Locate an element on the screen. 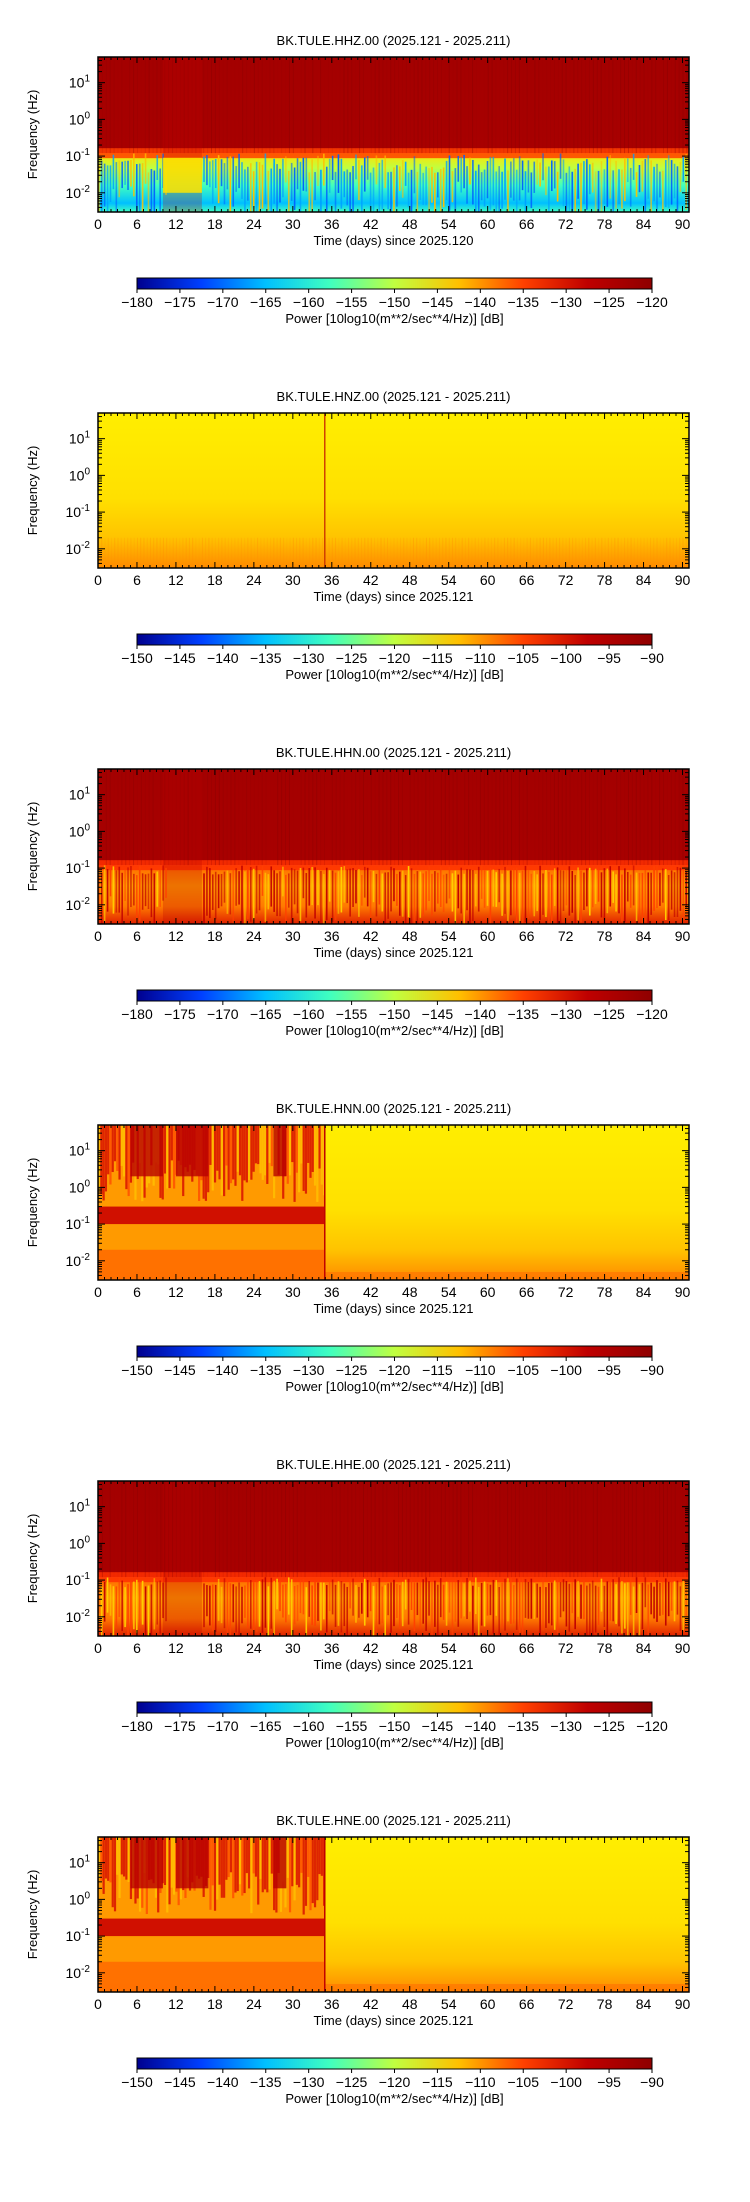  x-axis-label: Time (days) since 2025.121 is located at coordinates (394, 2020).